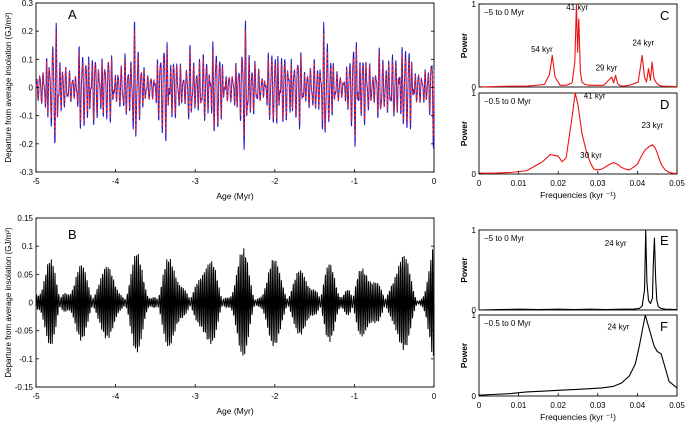  What do you see at coordinates (28, 246) in the screenshot?
I see `y-tick-label-b-5: 0.1` at bounding box center [28, 246].